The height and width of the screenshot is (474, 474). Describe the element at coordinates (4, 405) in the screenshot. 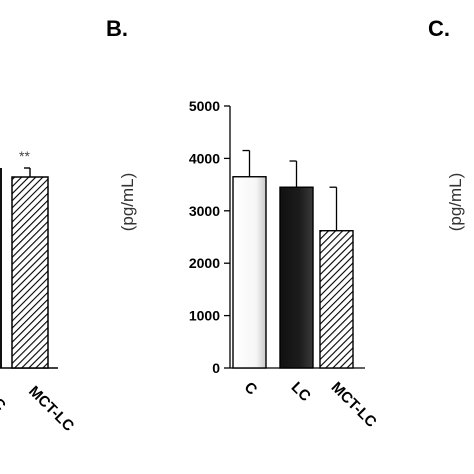

I see `left-partial-category-fragment: C` at that location.